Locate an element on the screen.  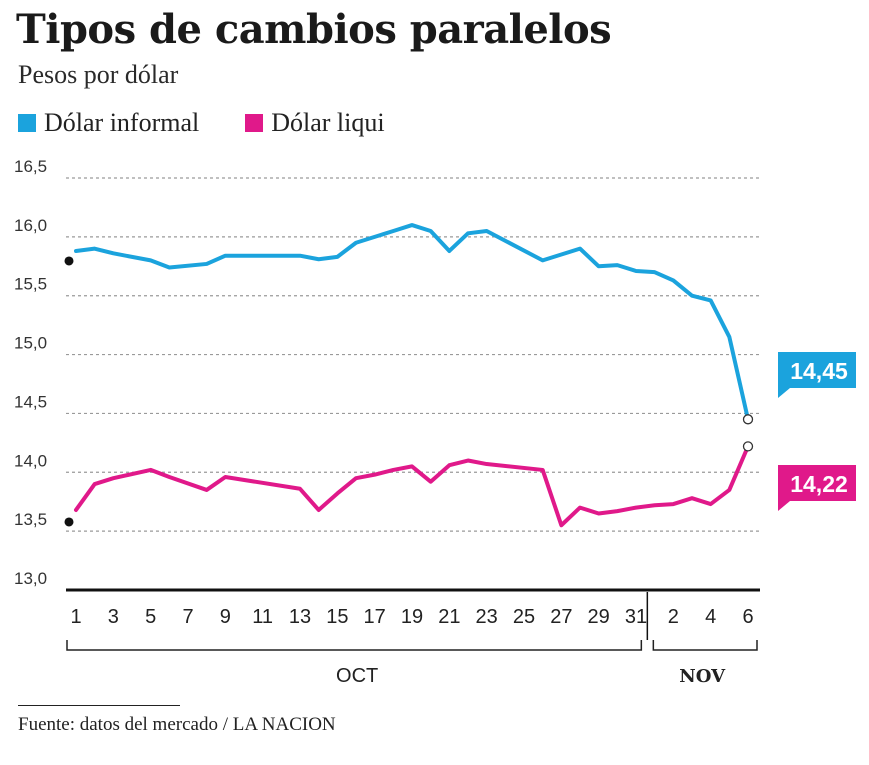
legend-swatch-liqui is located at coordinates (254, 123).